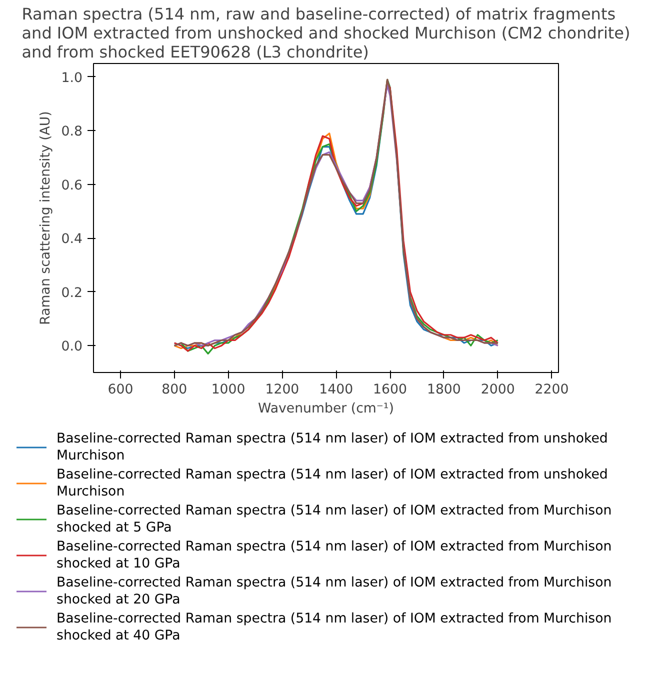  I want to click on y-tick-label: 0.4, so click(72, 240).